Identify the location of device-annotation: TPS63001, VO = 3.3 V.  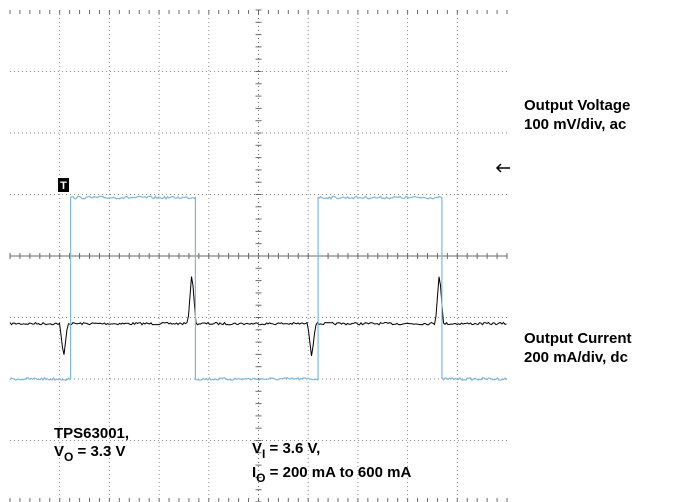
(92, 444).